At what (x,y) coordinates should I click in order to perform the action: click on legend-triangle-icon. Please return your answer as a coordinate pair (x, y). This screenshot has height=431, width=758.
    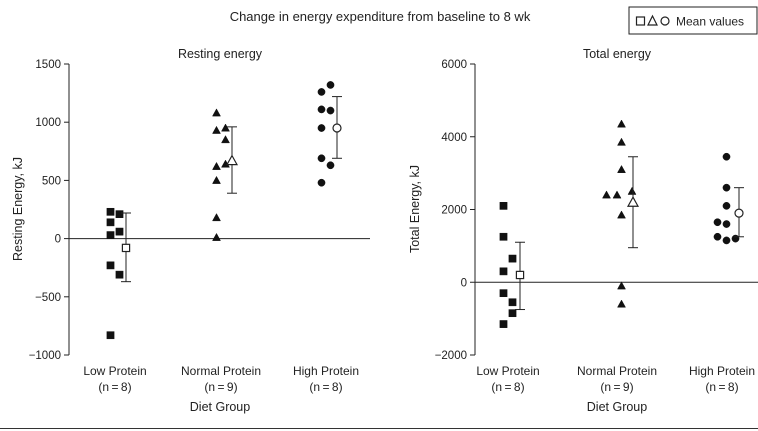
    Looking at the image, I should click on (652, 20).